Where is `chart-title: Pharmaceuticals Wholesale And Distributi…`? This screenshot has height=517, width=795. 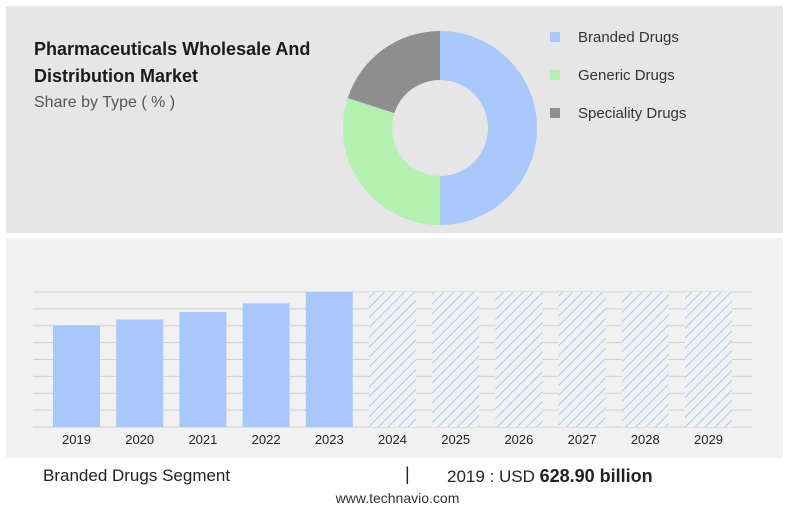
chart-title: Pharmaceuticals Wholesale And Distributi… is located at coordinates (172, 62).